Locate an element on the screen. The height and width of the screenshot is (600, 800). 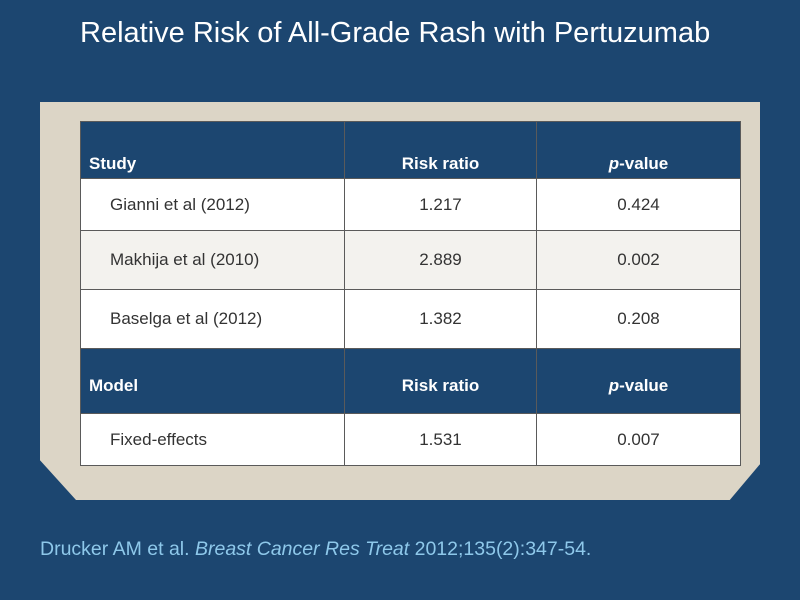
p-value: 0.424 is located at coordinates (638, 204).